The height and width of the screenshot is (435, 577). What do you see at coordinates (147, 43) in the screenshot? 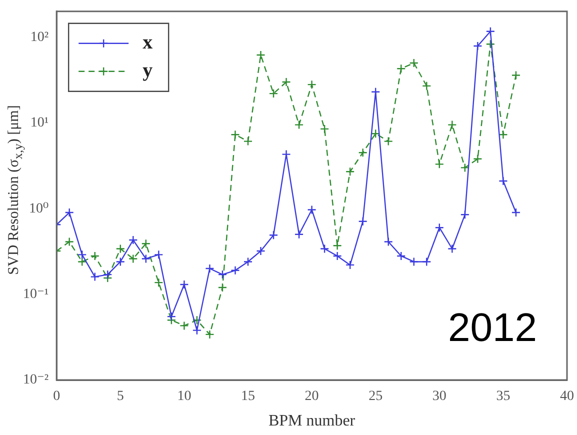
I see `legend-label: x` at bounding box center [147, 43].